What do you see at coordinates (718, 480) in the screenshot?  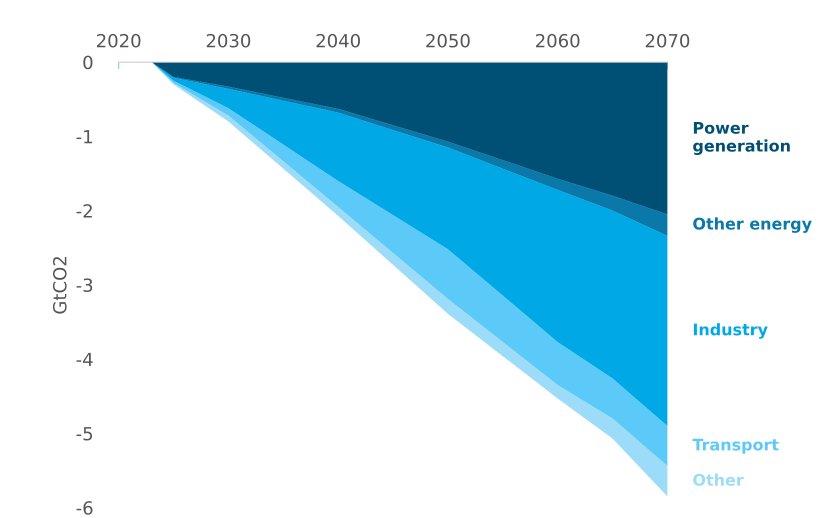 I see `series-label: Other` at bounding box center [718, 480].